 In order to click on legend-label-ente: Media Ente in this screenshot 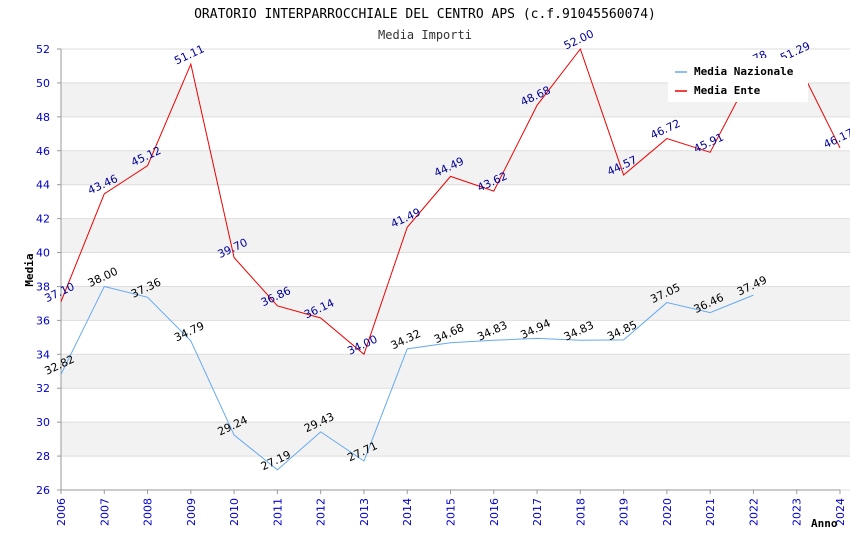, I will do `click(727, 90)`.